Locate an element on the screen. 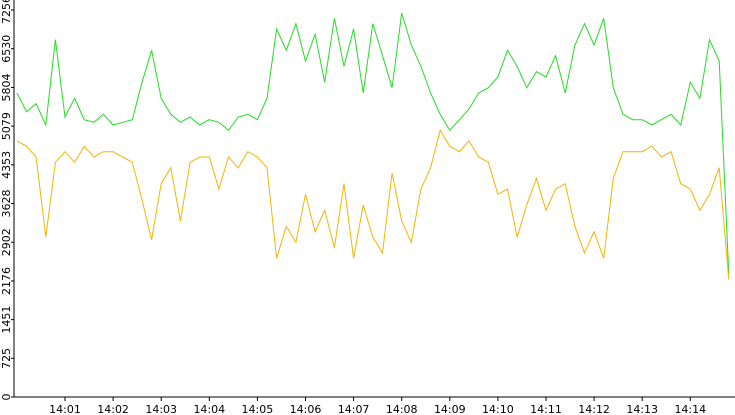 The image size is (735, 415). x-tick-label: 14:05 is located at coordinates (258, 409).